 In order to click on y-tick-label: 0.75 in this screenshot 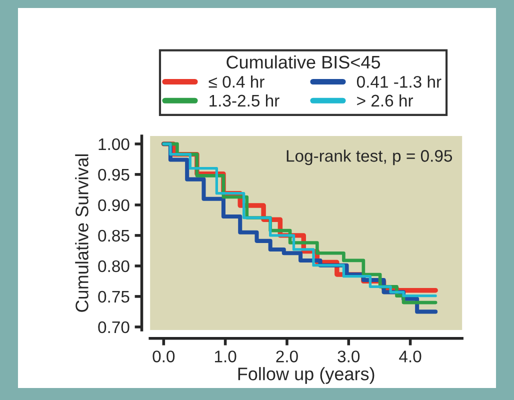, I will do `click(114, 296)`.